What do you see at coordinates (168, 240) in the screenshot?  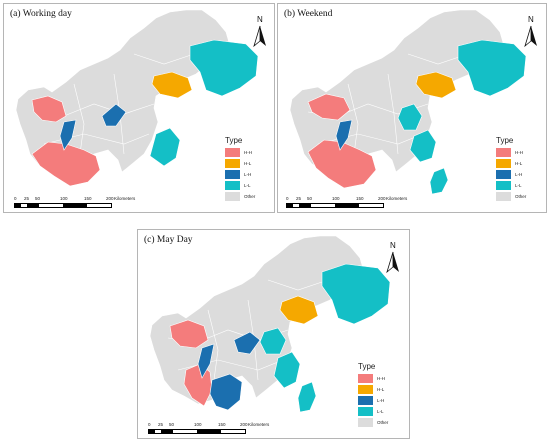 I see `panel-title: (c) May Day` at bounding box center [168, 240].